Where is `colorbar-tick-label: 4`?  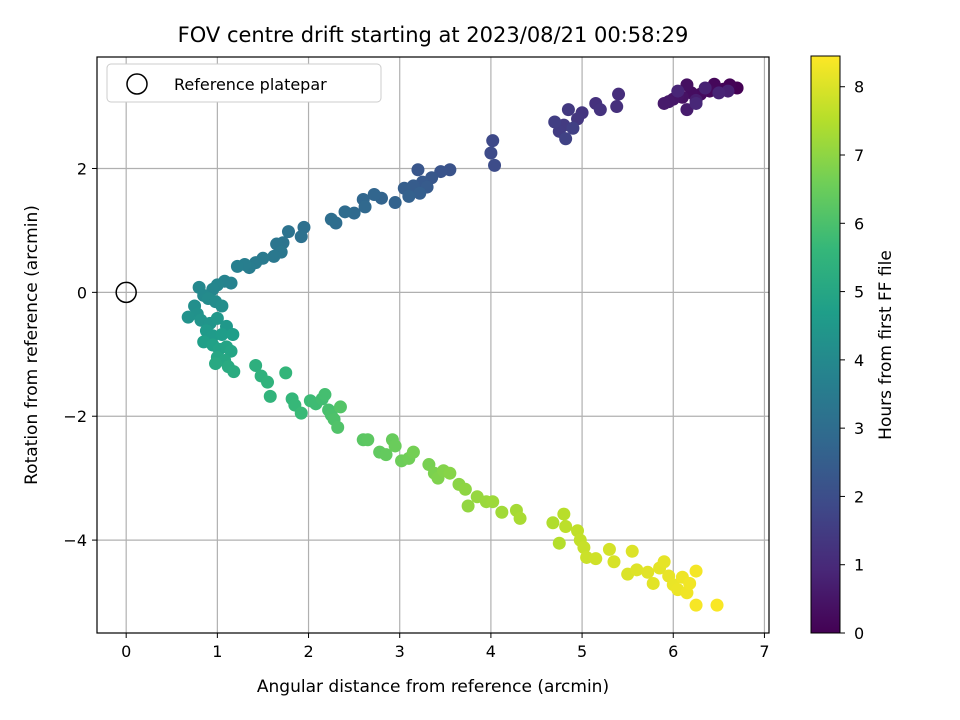
colorbar-tick-label: 4 is located at coordinates (859, 360).